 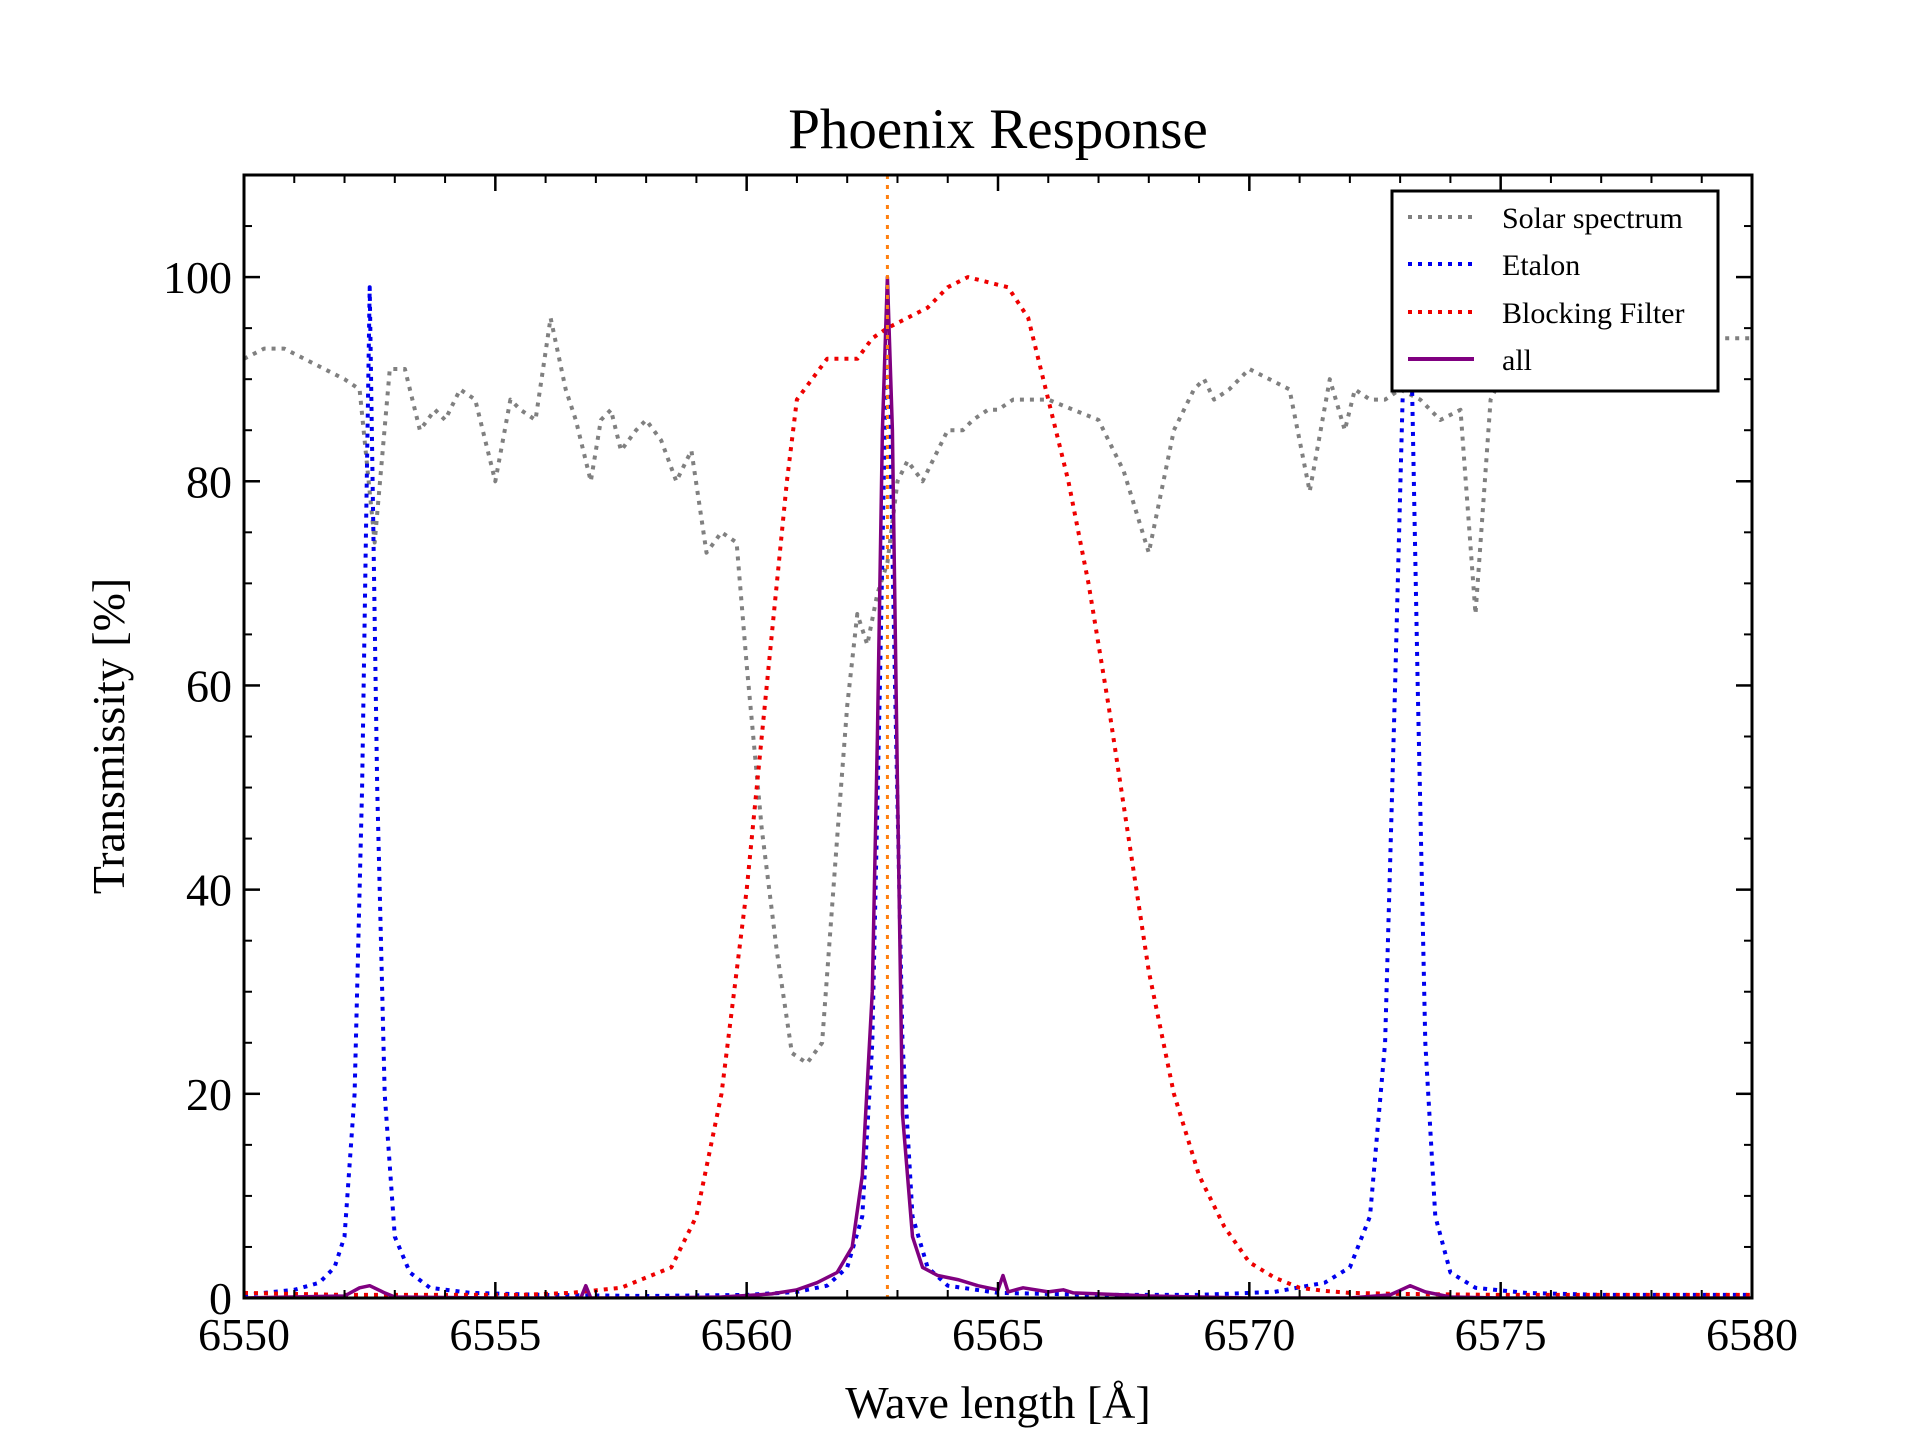 I want to click on y-tick-label: 60, so click(x=209, y=685).